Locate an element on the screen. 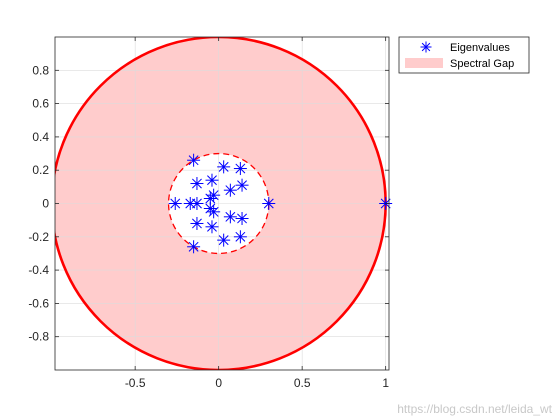  x-tick-label: 1 is located at coordinates (385, 383).